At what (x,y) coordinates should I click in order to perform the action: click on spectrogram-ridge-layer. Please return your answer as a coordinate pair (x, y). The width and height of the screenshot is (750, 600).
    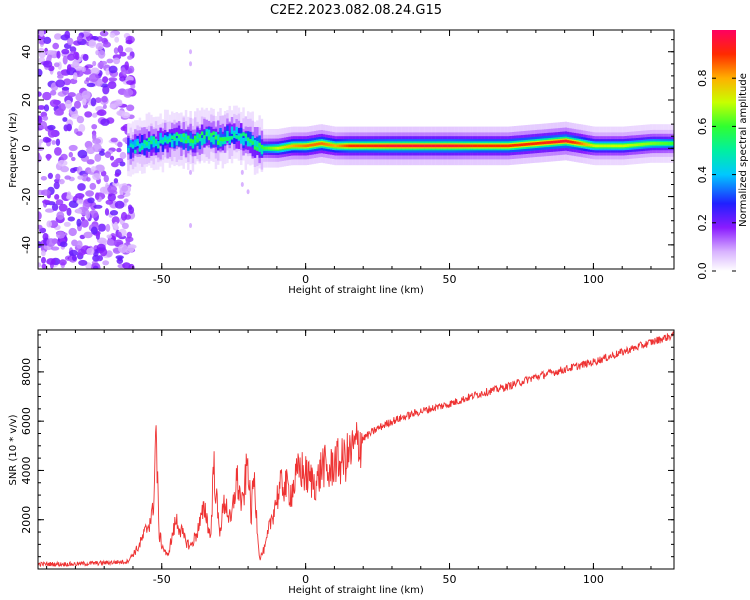
    Looking at the image, I should click on (400, 141).